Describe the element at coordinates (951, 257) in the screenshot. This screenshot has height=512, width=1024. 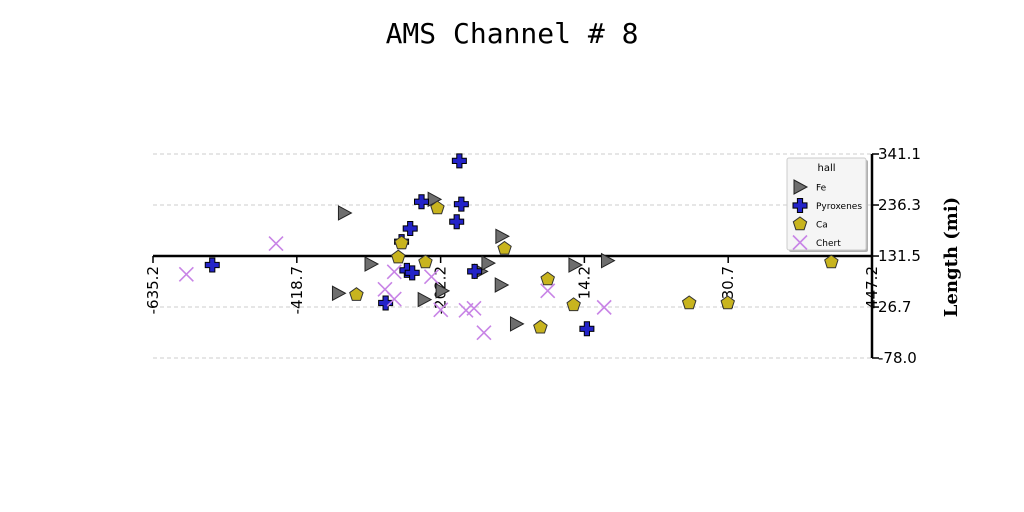
I see `y-axis-label: Length (mi)` at that location.